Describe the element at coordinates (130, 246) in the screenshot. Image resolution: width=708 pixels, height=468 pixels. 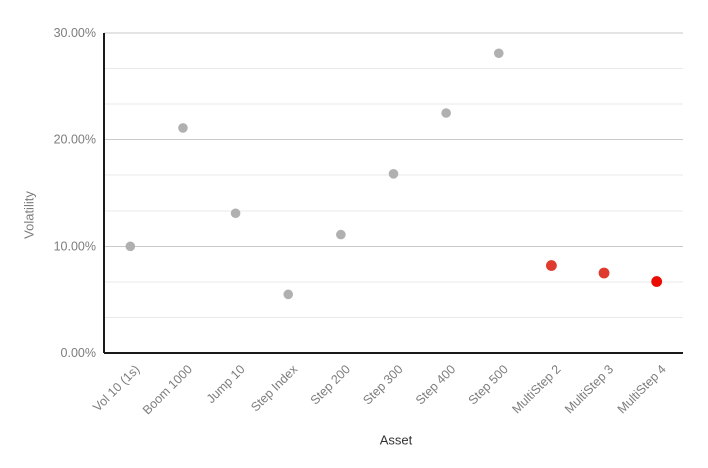
I see `data-point-vol-10-1s-` at that location.